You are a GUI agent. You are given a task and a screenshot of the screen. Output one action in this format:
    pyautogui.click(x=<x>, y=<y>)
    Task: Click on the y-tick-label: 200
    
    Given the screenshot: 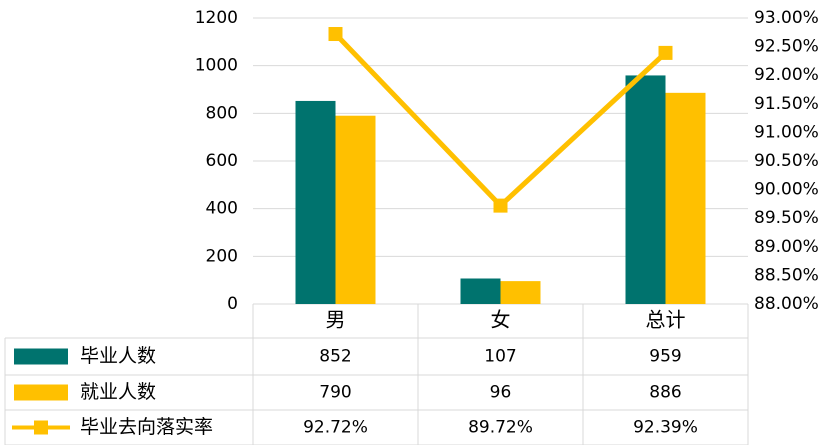 What is the action you would take?
    pyautogui.click(x=222, y=256)
    